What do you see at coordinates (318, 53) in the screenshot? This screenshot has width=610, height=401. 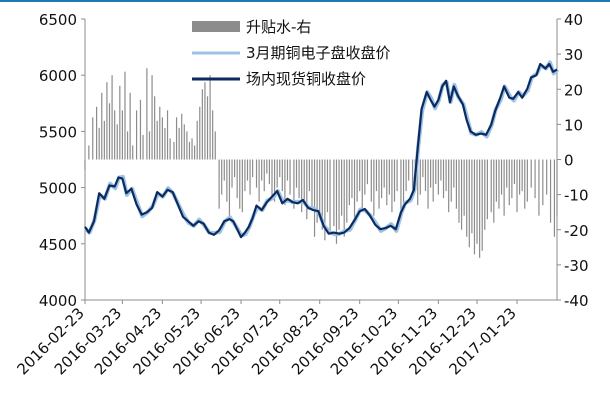 I see `legend-label-futures: 3月期铜电子盘收盘价` at bounding box center [318, 53].